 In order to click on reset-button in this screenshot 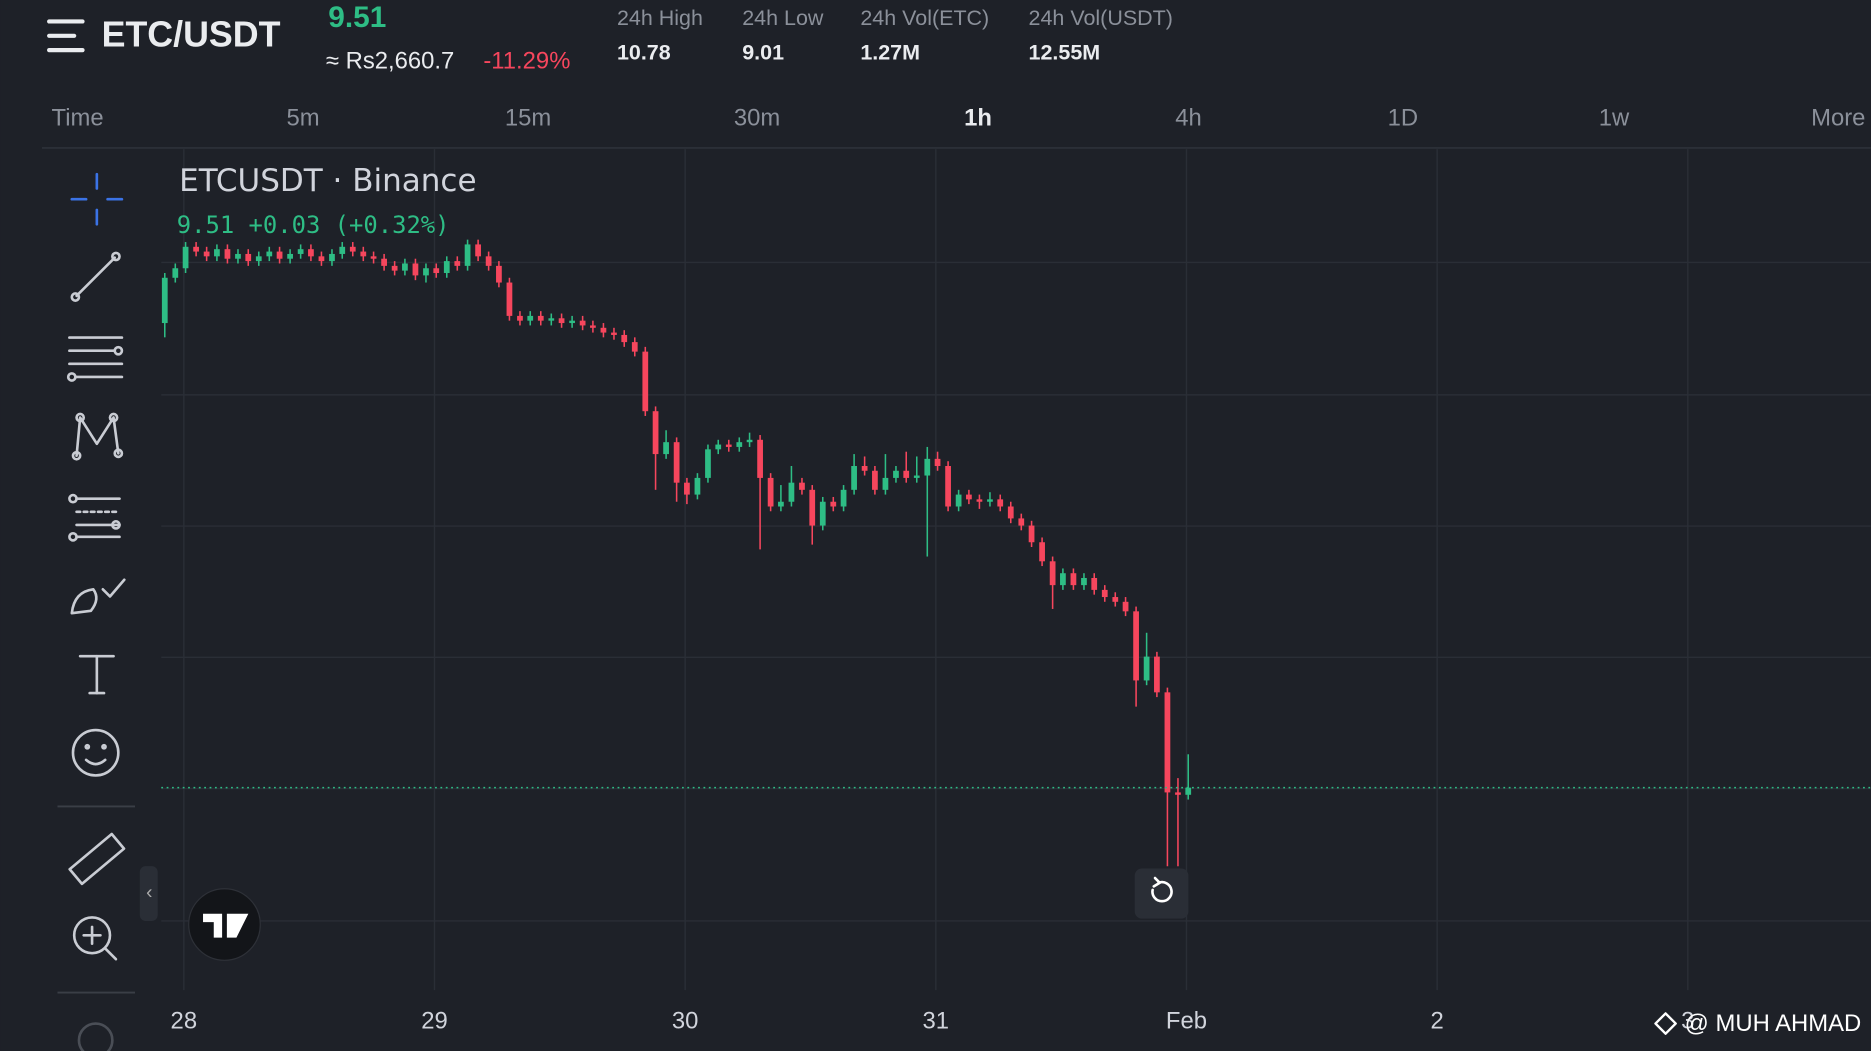, I will do `click(1161, 893)`.